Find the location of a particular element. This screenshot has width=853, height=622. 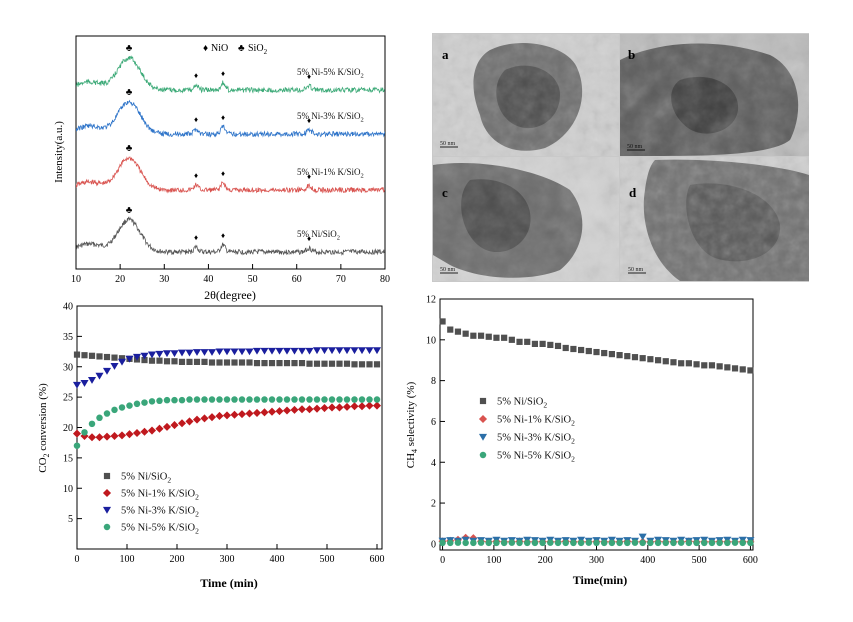

x-tick-label: 100 is located at coordinates (127, 559).